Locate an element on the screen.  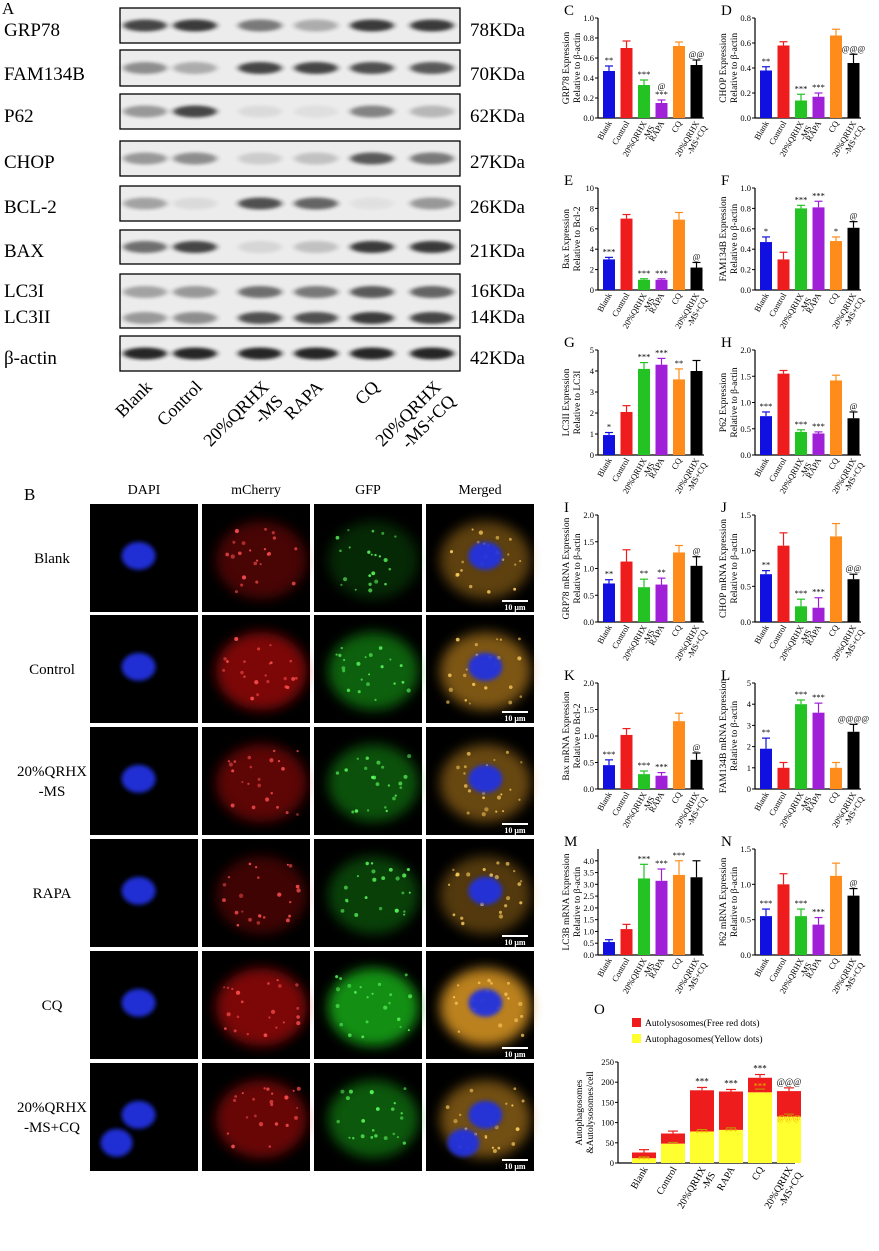
y-tick-label: 200 is located at coordinates (607, 1082).